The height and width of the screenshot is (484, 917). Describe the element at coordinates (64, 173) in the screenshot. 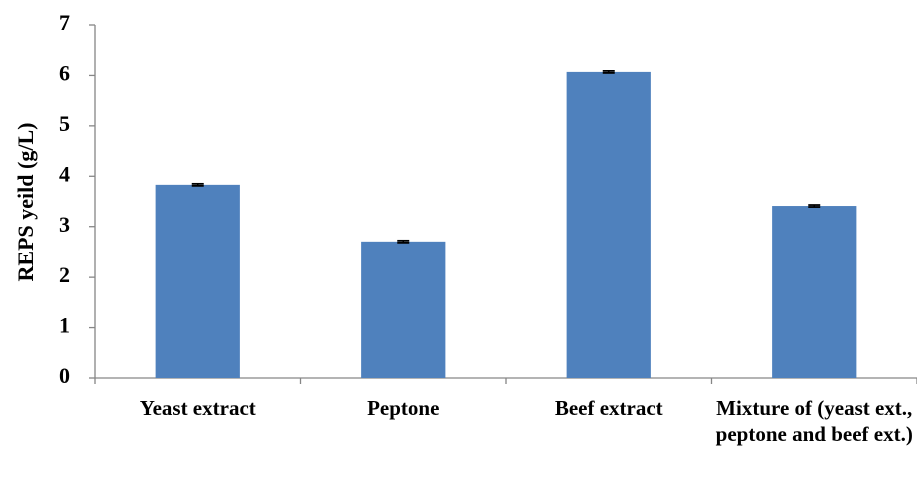

I see `y-tick-label: 4` at that location.